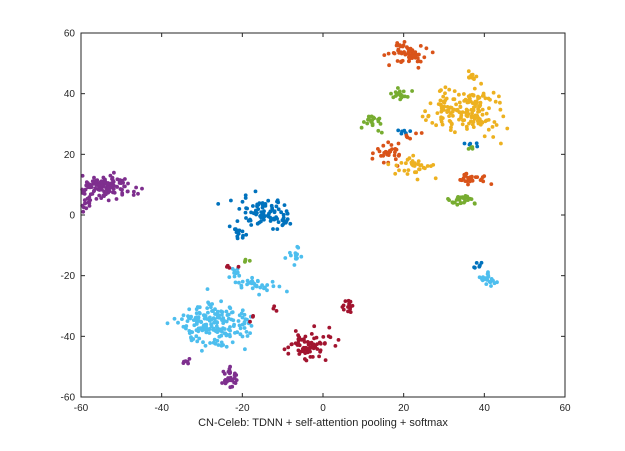 The height and width of the screenshot is (451, 625). Describe the element at coordinates (72, 216) in the screenshot. I see `y-tick-label: 0` at that location.